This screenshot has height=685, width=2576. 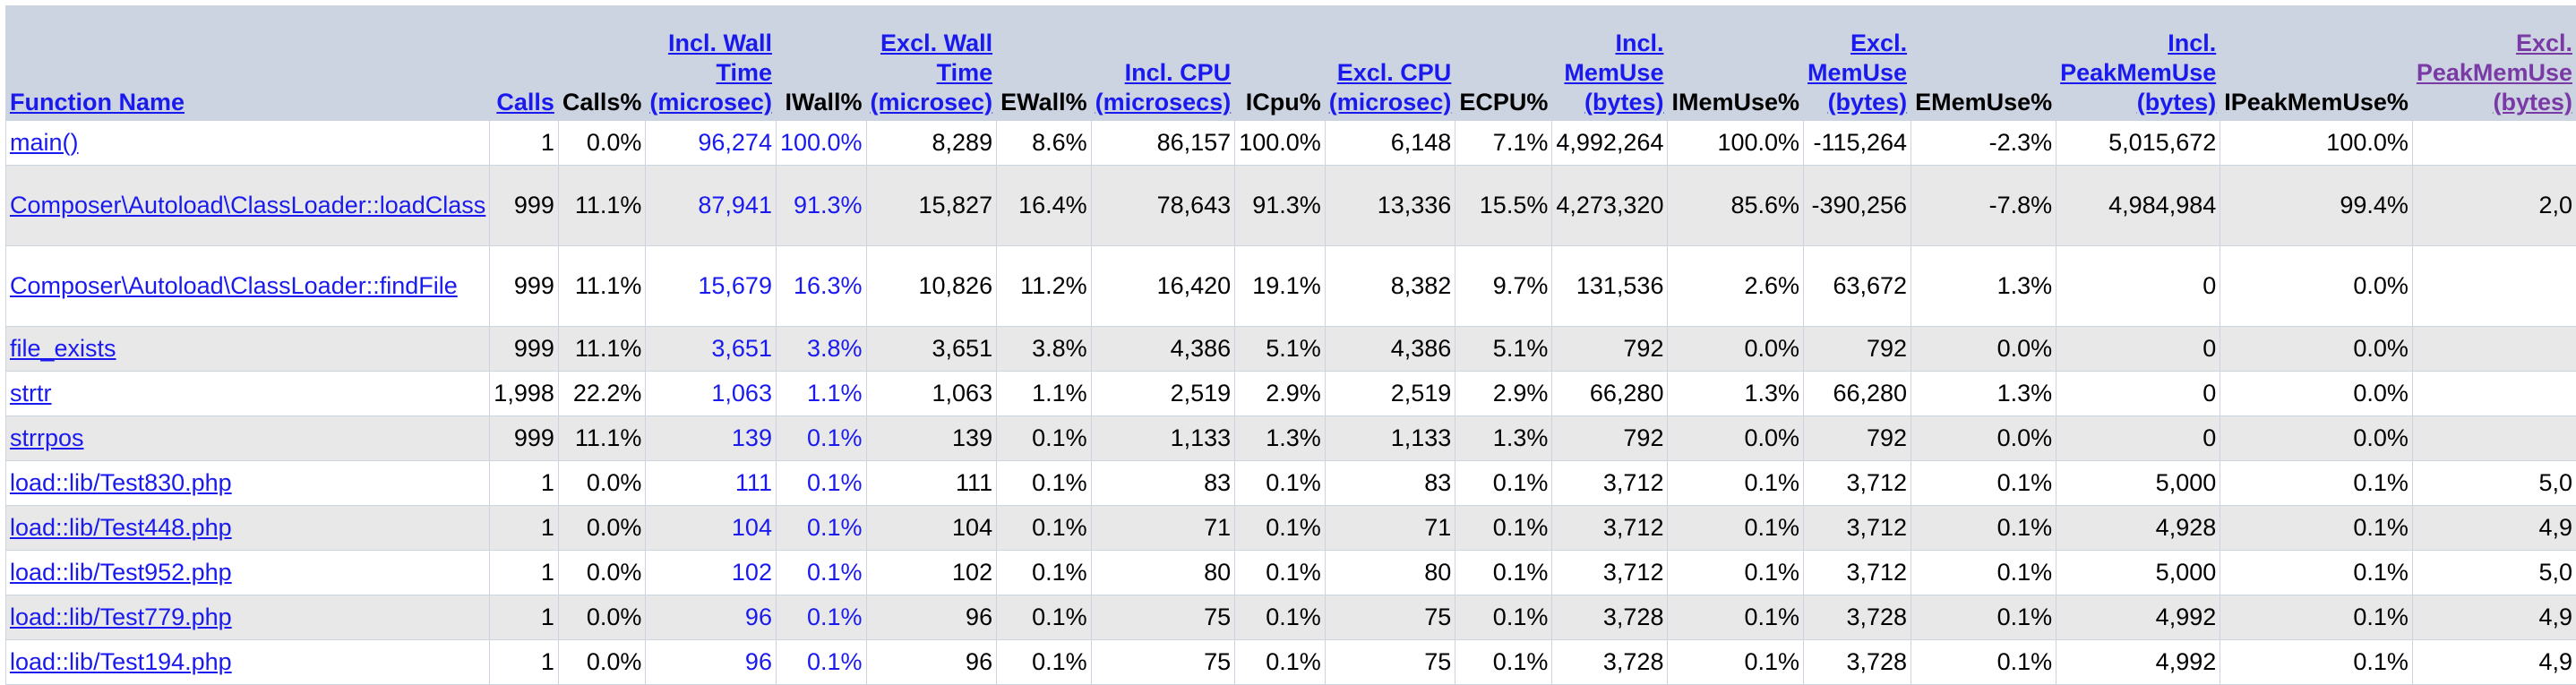 What do you see at coordinates (248, 64) in the screenshot?
I see `col-header-function-name: Function Name` at bounding box center [248, 64].